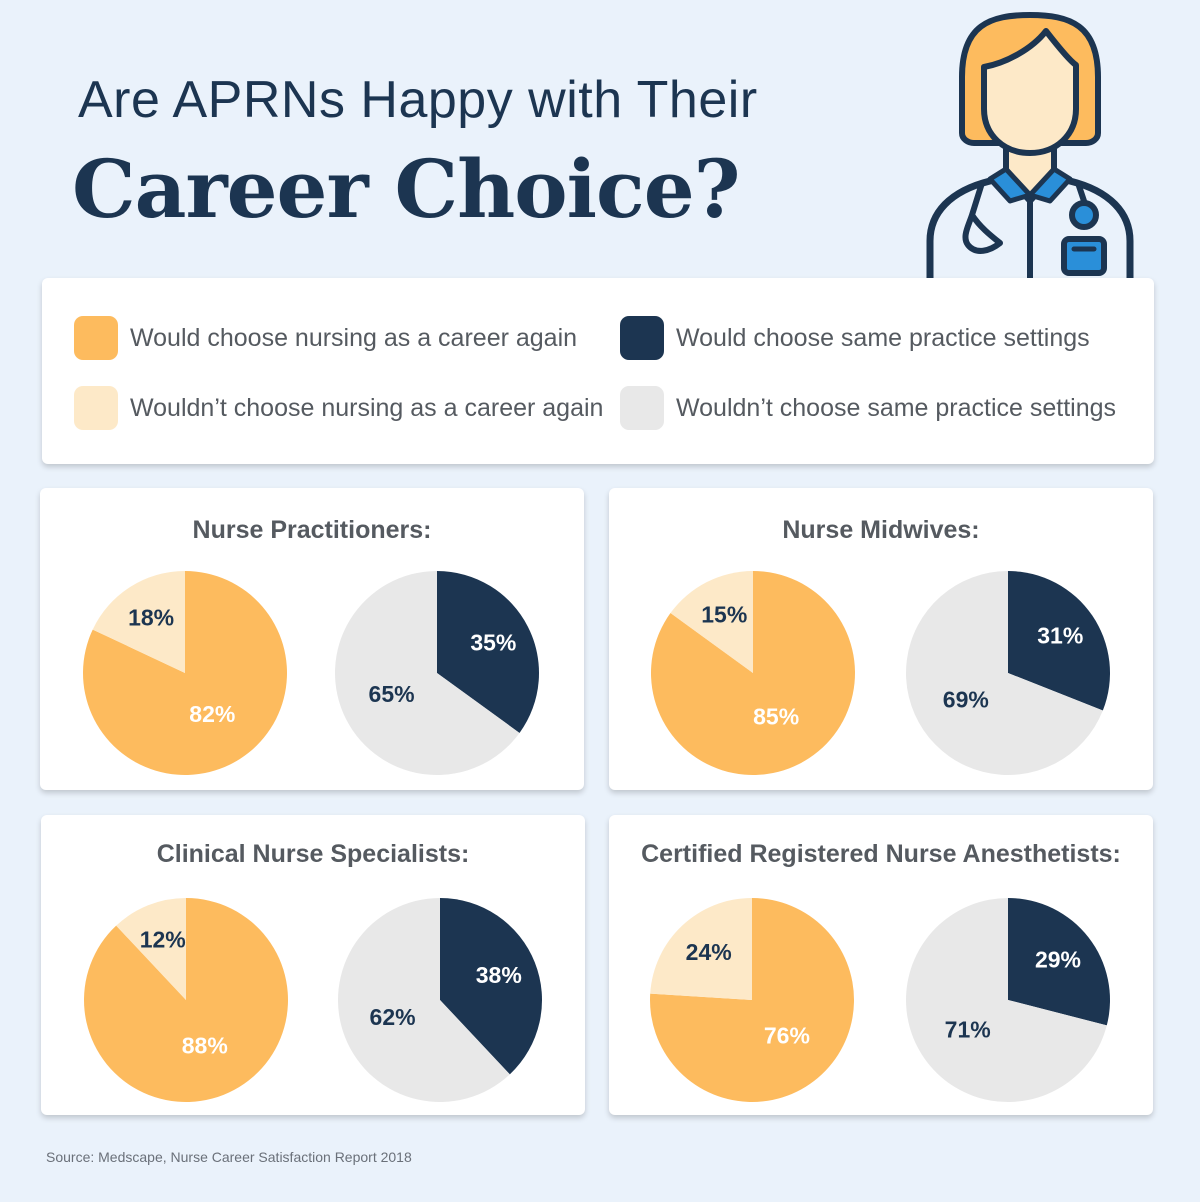 This screenshot has height=1202, width=1200. I want to click on pie-data-label: 82%, so click(212, 714).